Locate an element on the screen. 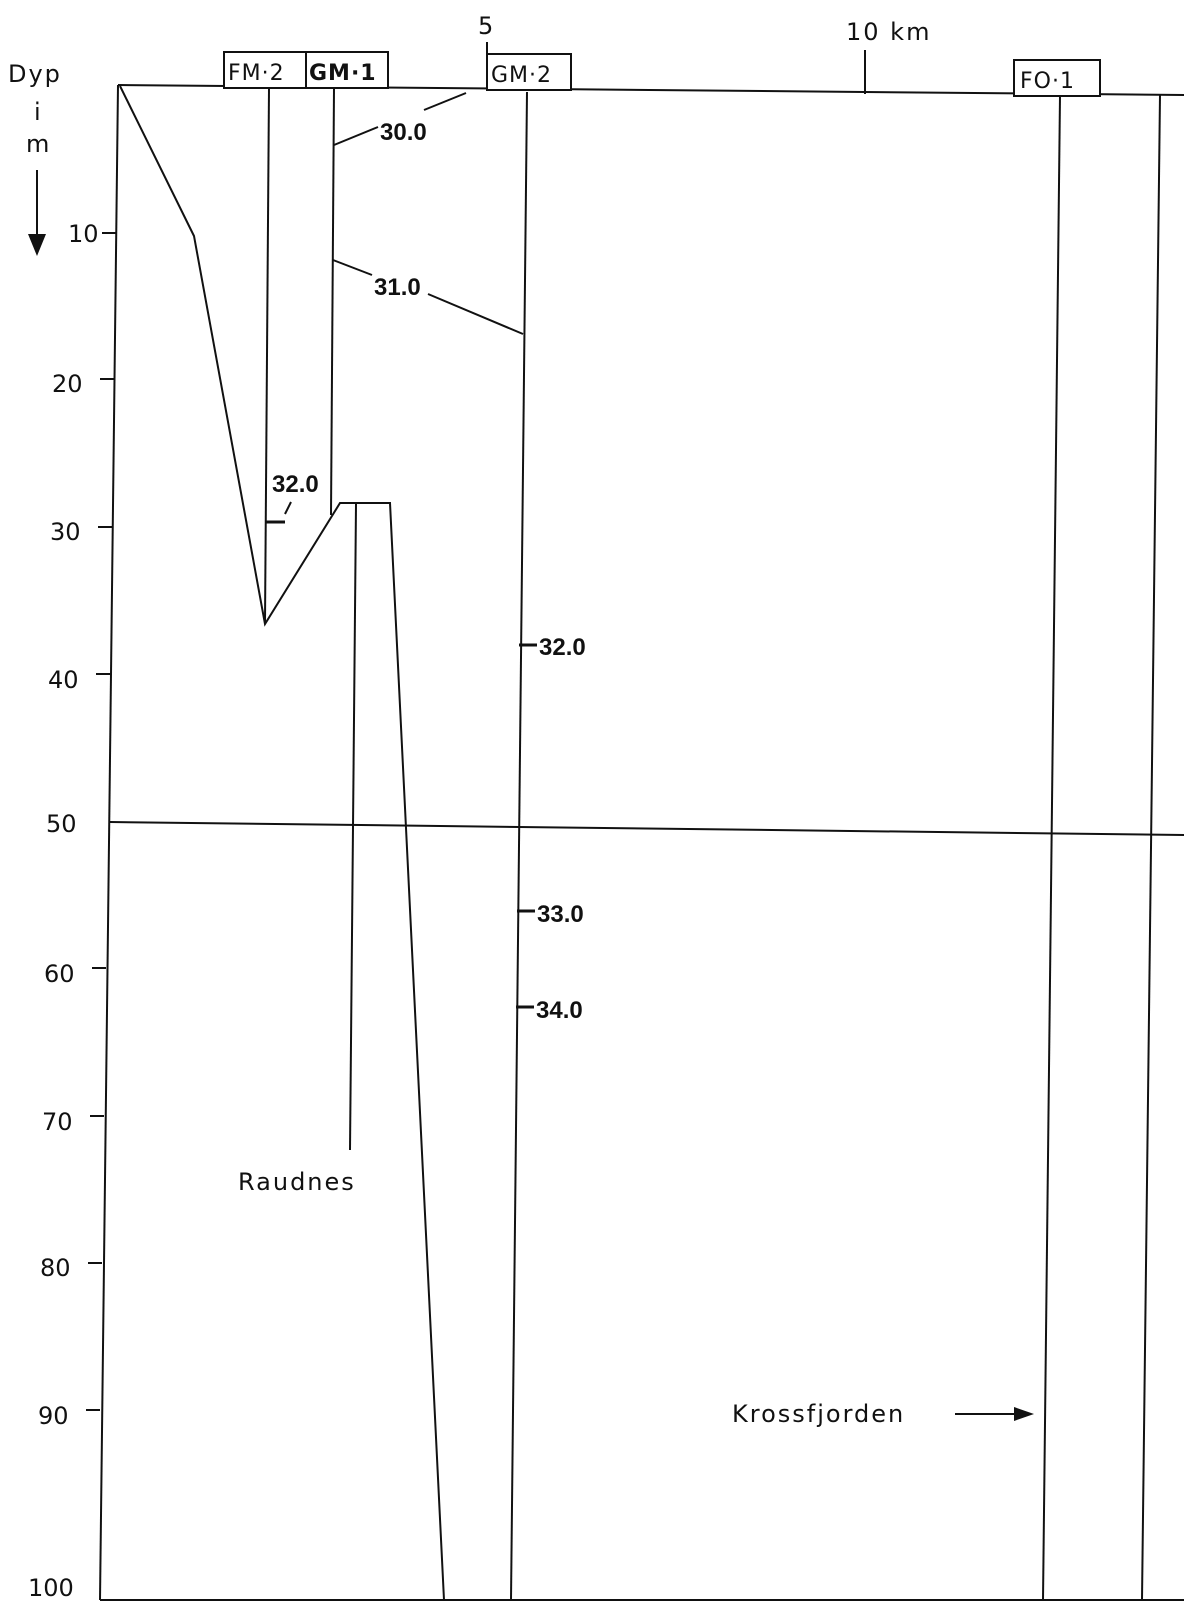 This screenshot has width=1184, height=1613. svg-text: 33.0 is located at coordinates (560, 914).